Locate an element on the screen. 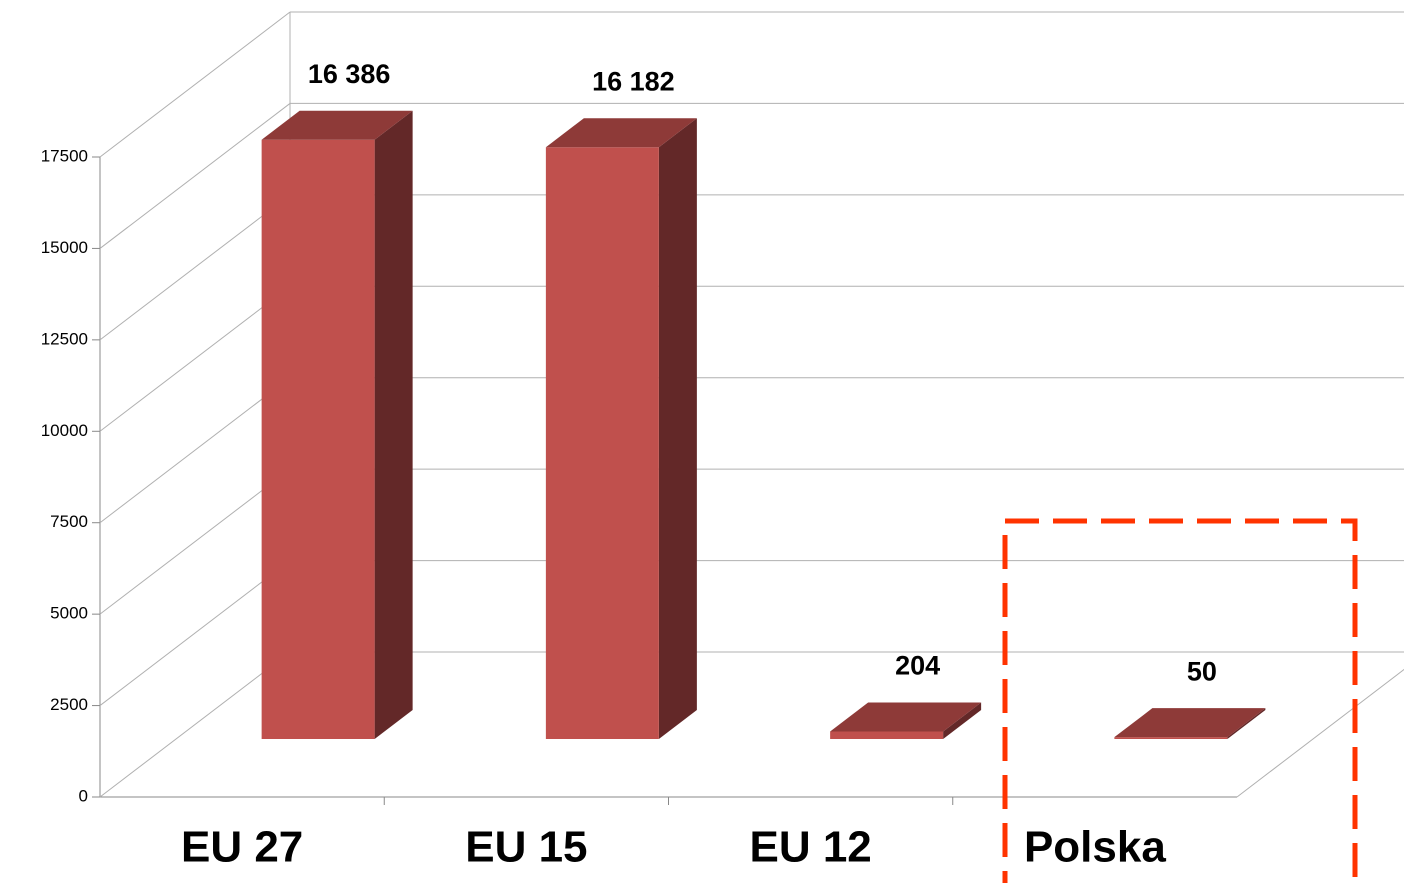 This screenshot has height=883, width=1404. x-tick-label: EU 12 is located at coordinates (810, 847).